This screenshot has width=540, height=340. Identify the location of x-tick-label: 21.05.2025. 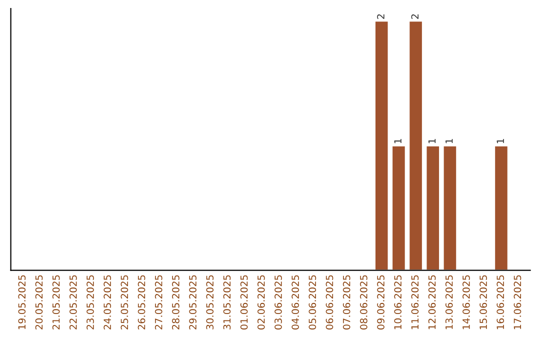
(56, 302).